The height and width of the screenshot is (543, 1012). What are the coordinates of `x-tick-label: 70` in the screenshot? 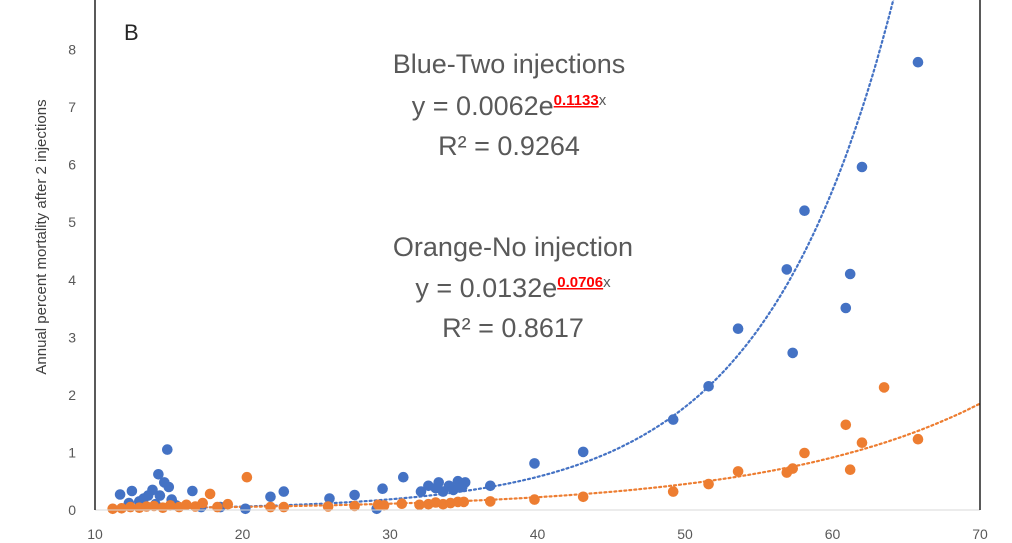 It's located at (980, 534).